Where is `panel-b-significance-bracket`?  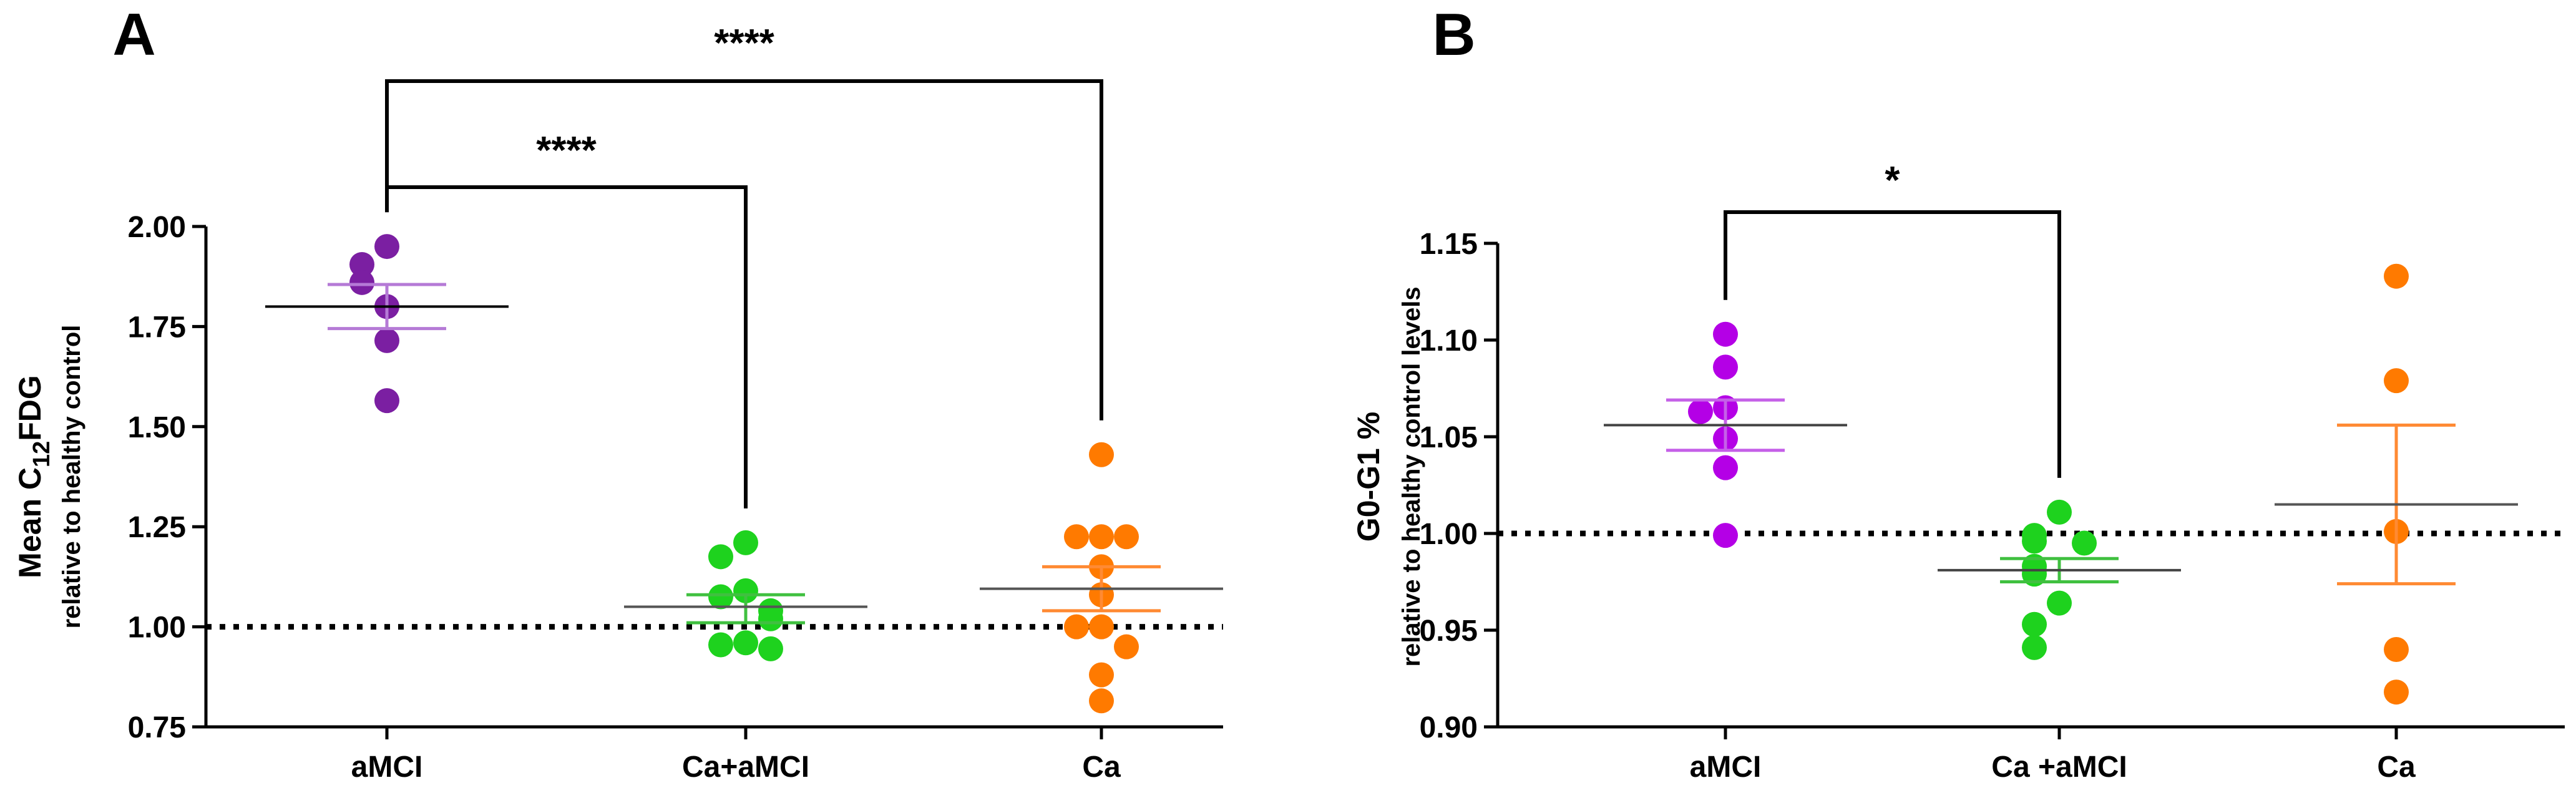 panel-b-significance-bracket is located at coordinates (1892, 344).